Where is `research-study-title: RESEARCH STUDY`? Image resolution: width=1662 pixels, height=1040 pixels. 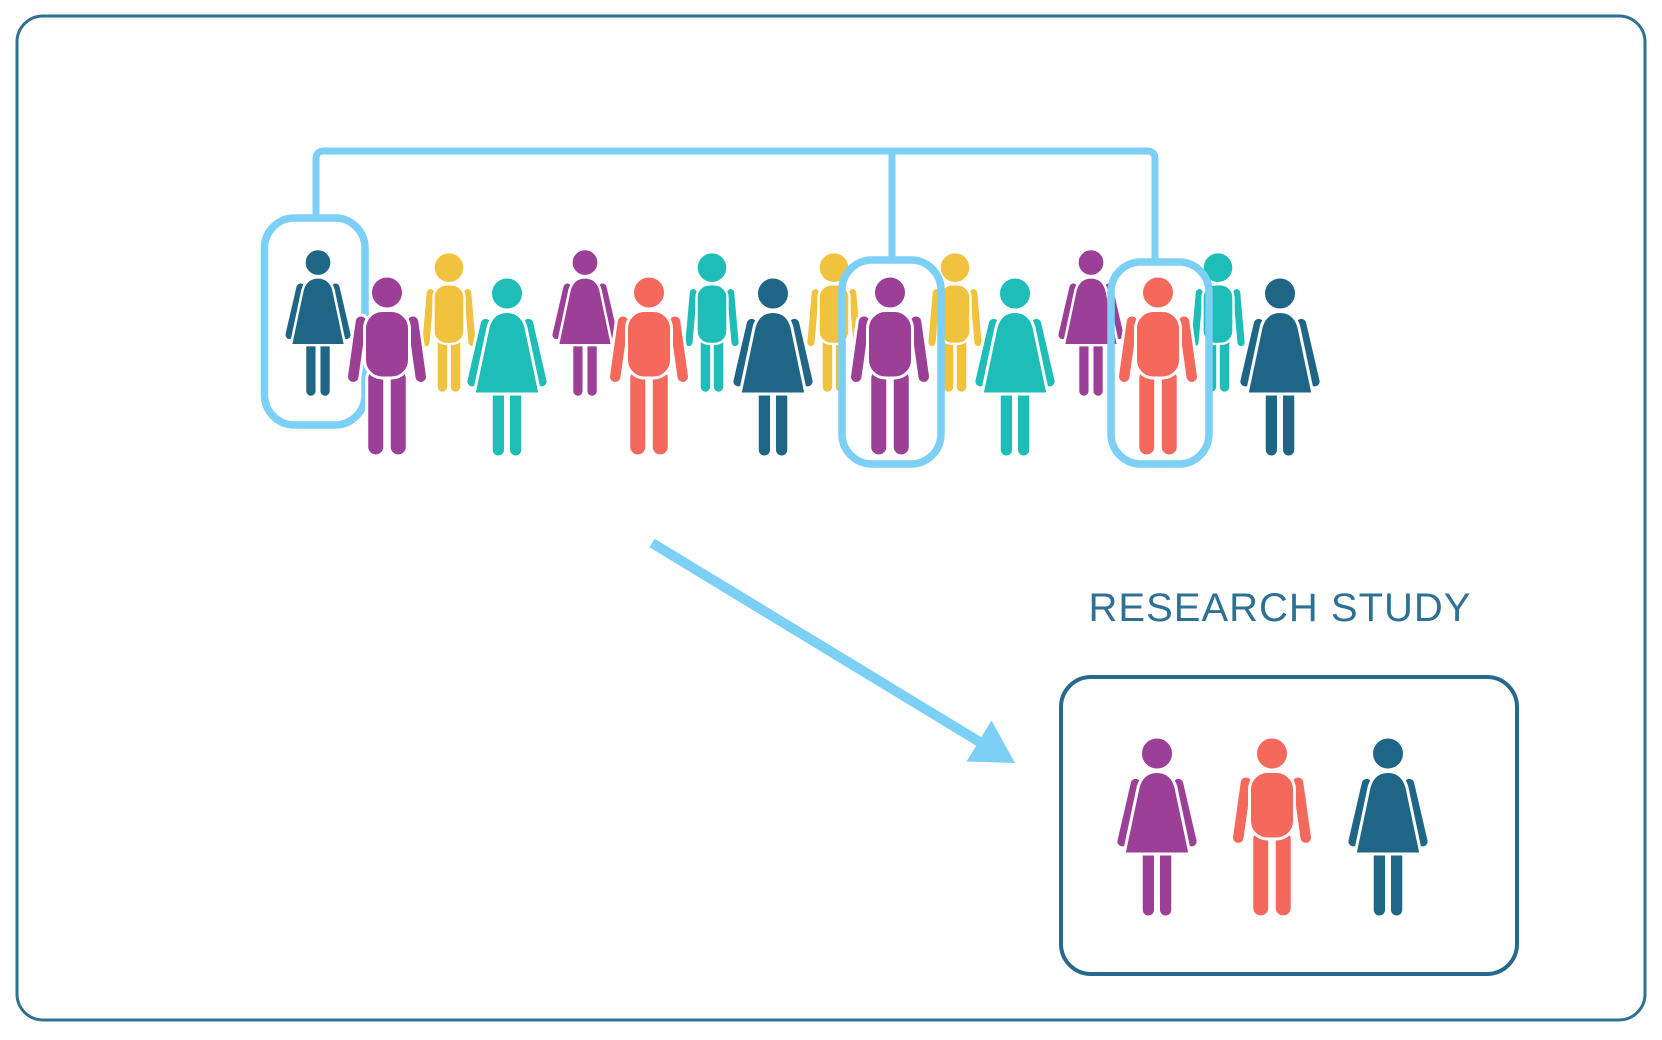
research-study-title: RESEARCH STUDY is located at coordinates (1280, 608).